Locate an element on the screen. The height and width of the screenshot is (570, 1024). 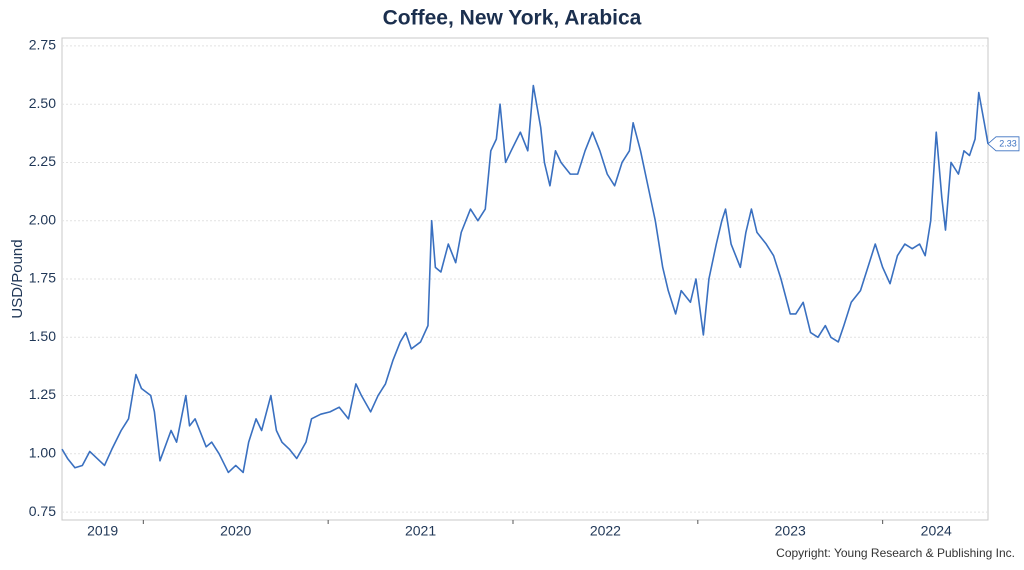
y-tick-label: 1.75 is located at coordinates (42, 278).